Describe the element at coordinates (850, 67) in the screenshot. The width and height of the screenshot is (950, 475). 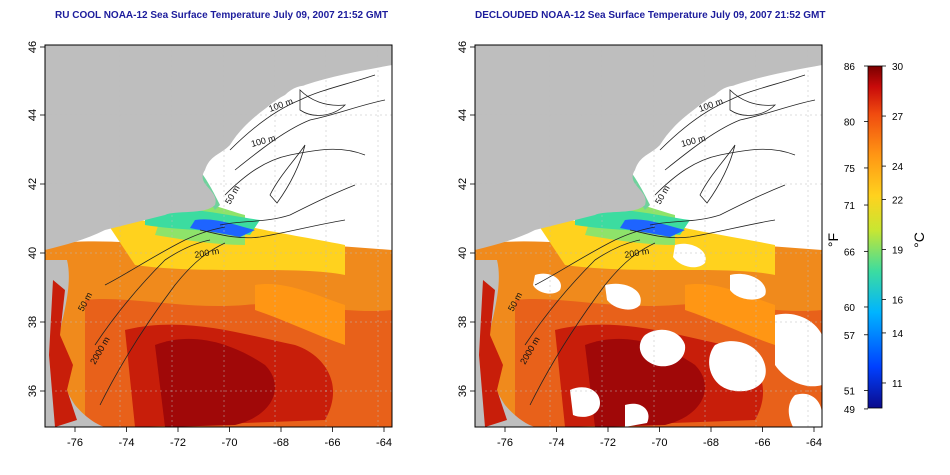
I see `colorbar-f-label: 86` at that location.